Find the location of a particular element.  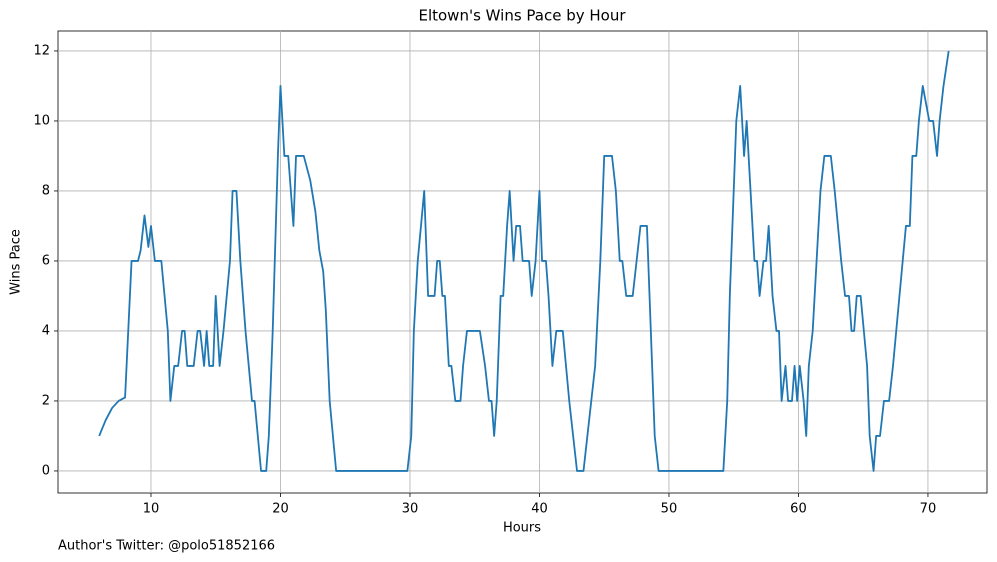

x-tick-label: 30 is located at coordinates (410, 509).